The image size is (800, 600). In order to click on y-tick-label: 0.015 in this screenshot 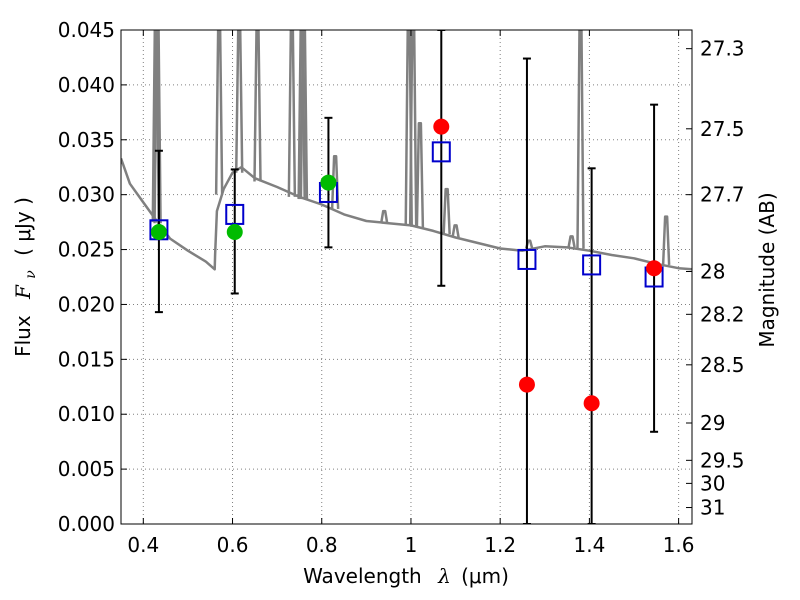, I will do `click(86, 359)`.